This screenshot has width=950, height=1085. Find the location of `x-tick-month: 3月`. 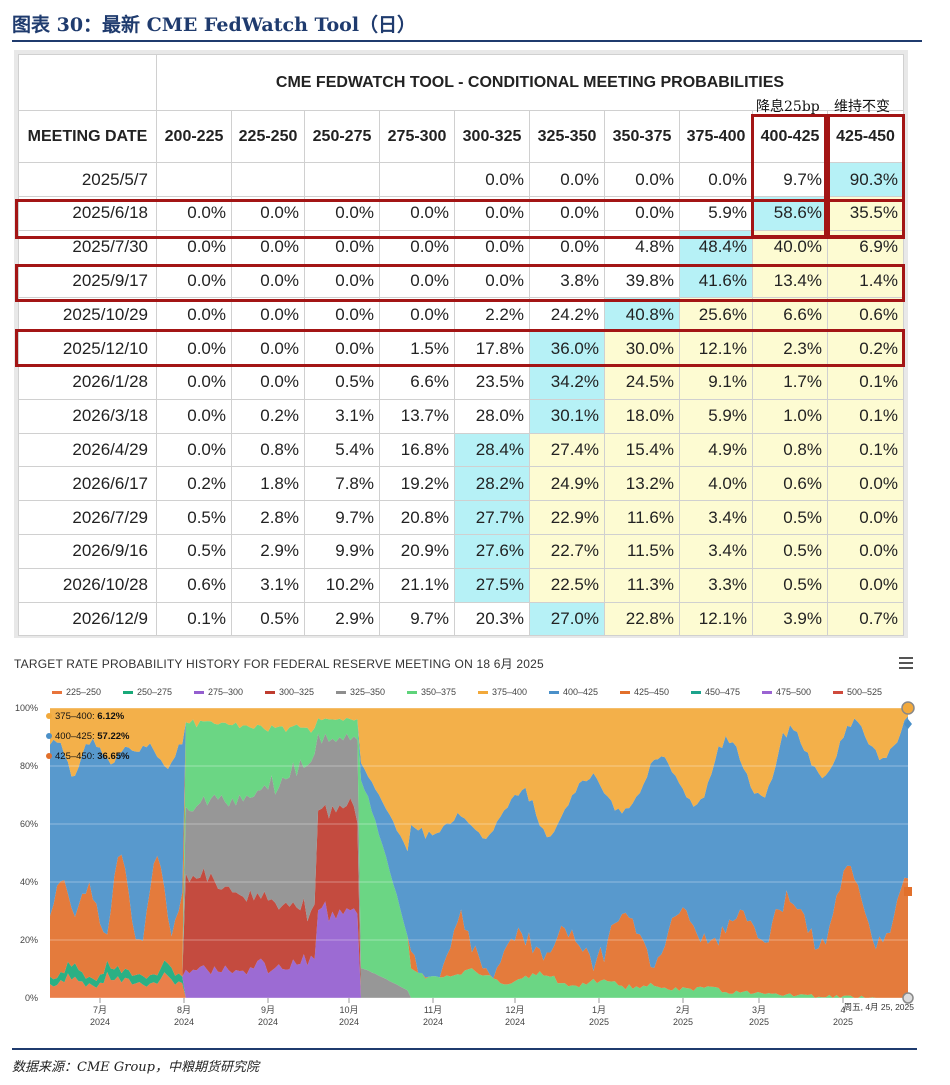

x-tick-month: 3月 is located at coordinates (759, 1010).